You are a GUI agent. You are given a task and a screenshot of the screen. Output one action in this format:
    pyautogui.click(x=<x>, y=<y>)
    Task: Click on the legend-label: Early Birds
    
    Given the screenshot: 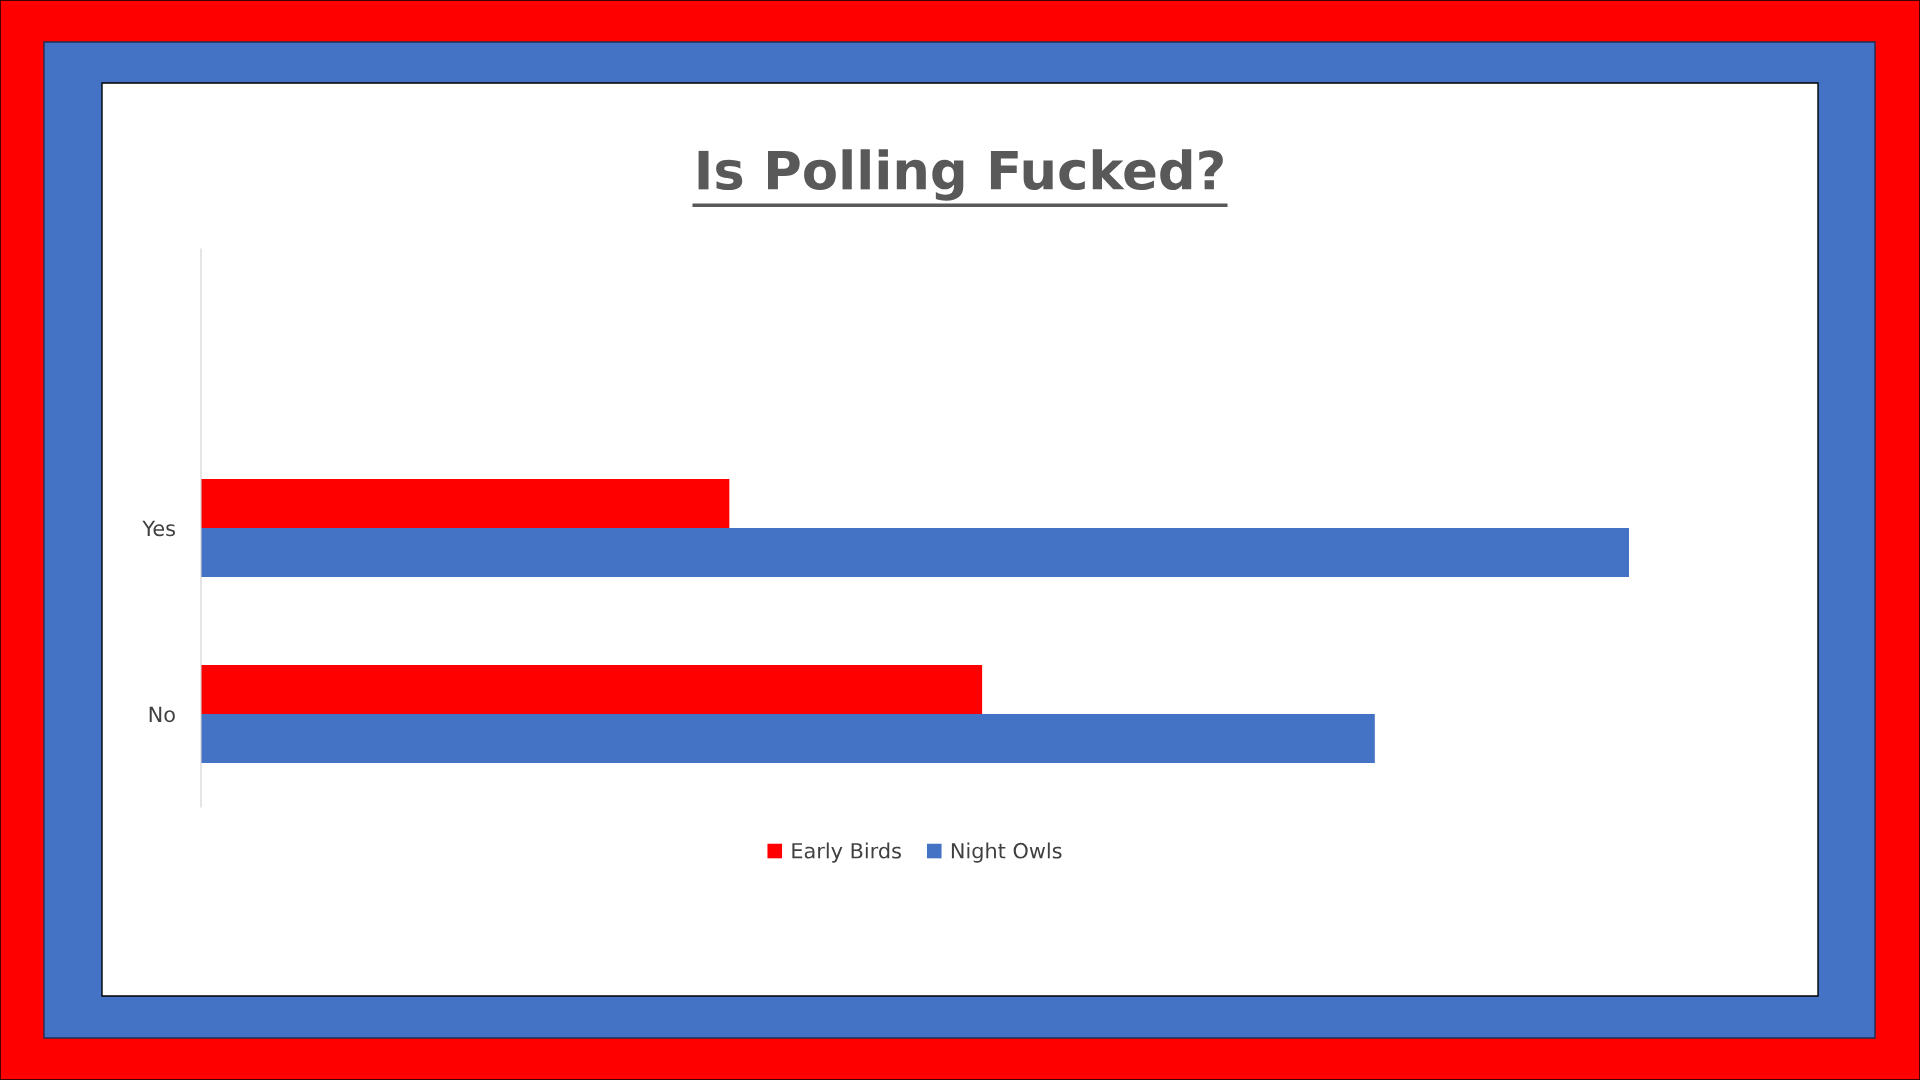 What is the action you would take?
    pyautogui.click(x=846, y=852)
    